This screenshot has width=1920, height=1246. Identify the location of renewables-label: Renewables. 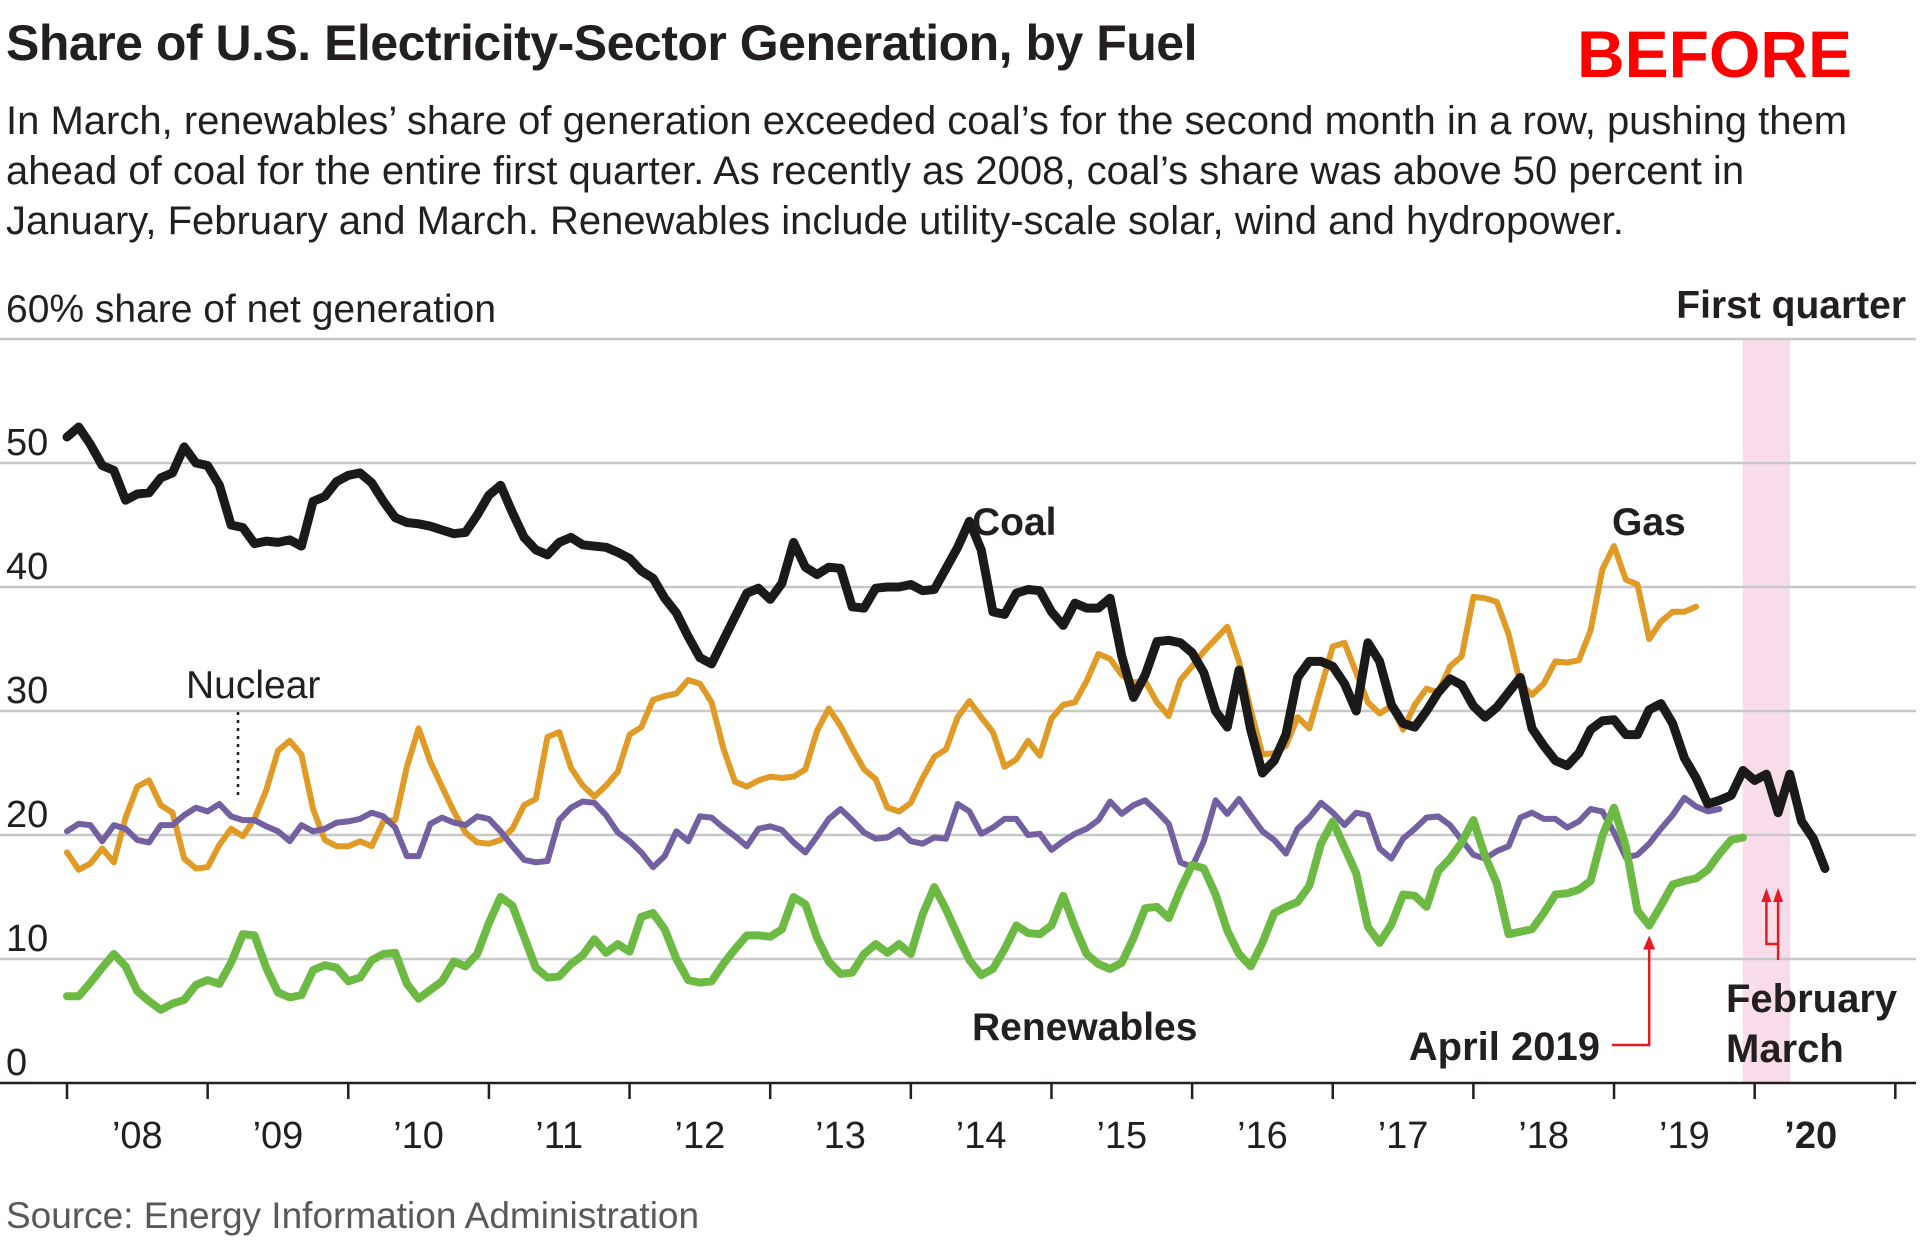
(1084, 1027).